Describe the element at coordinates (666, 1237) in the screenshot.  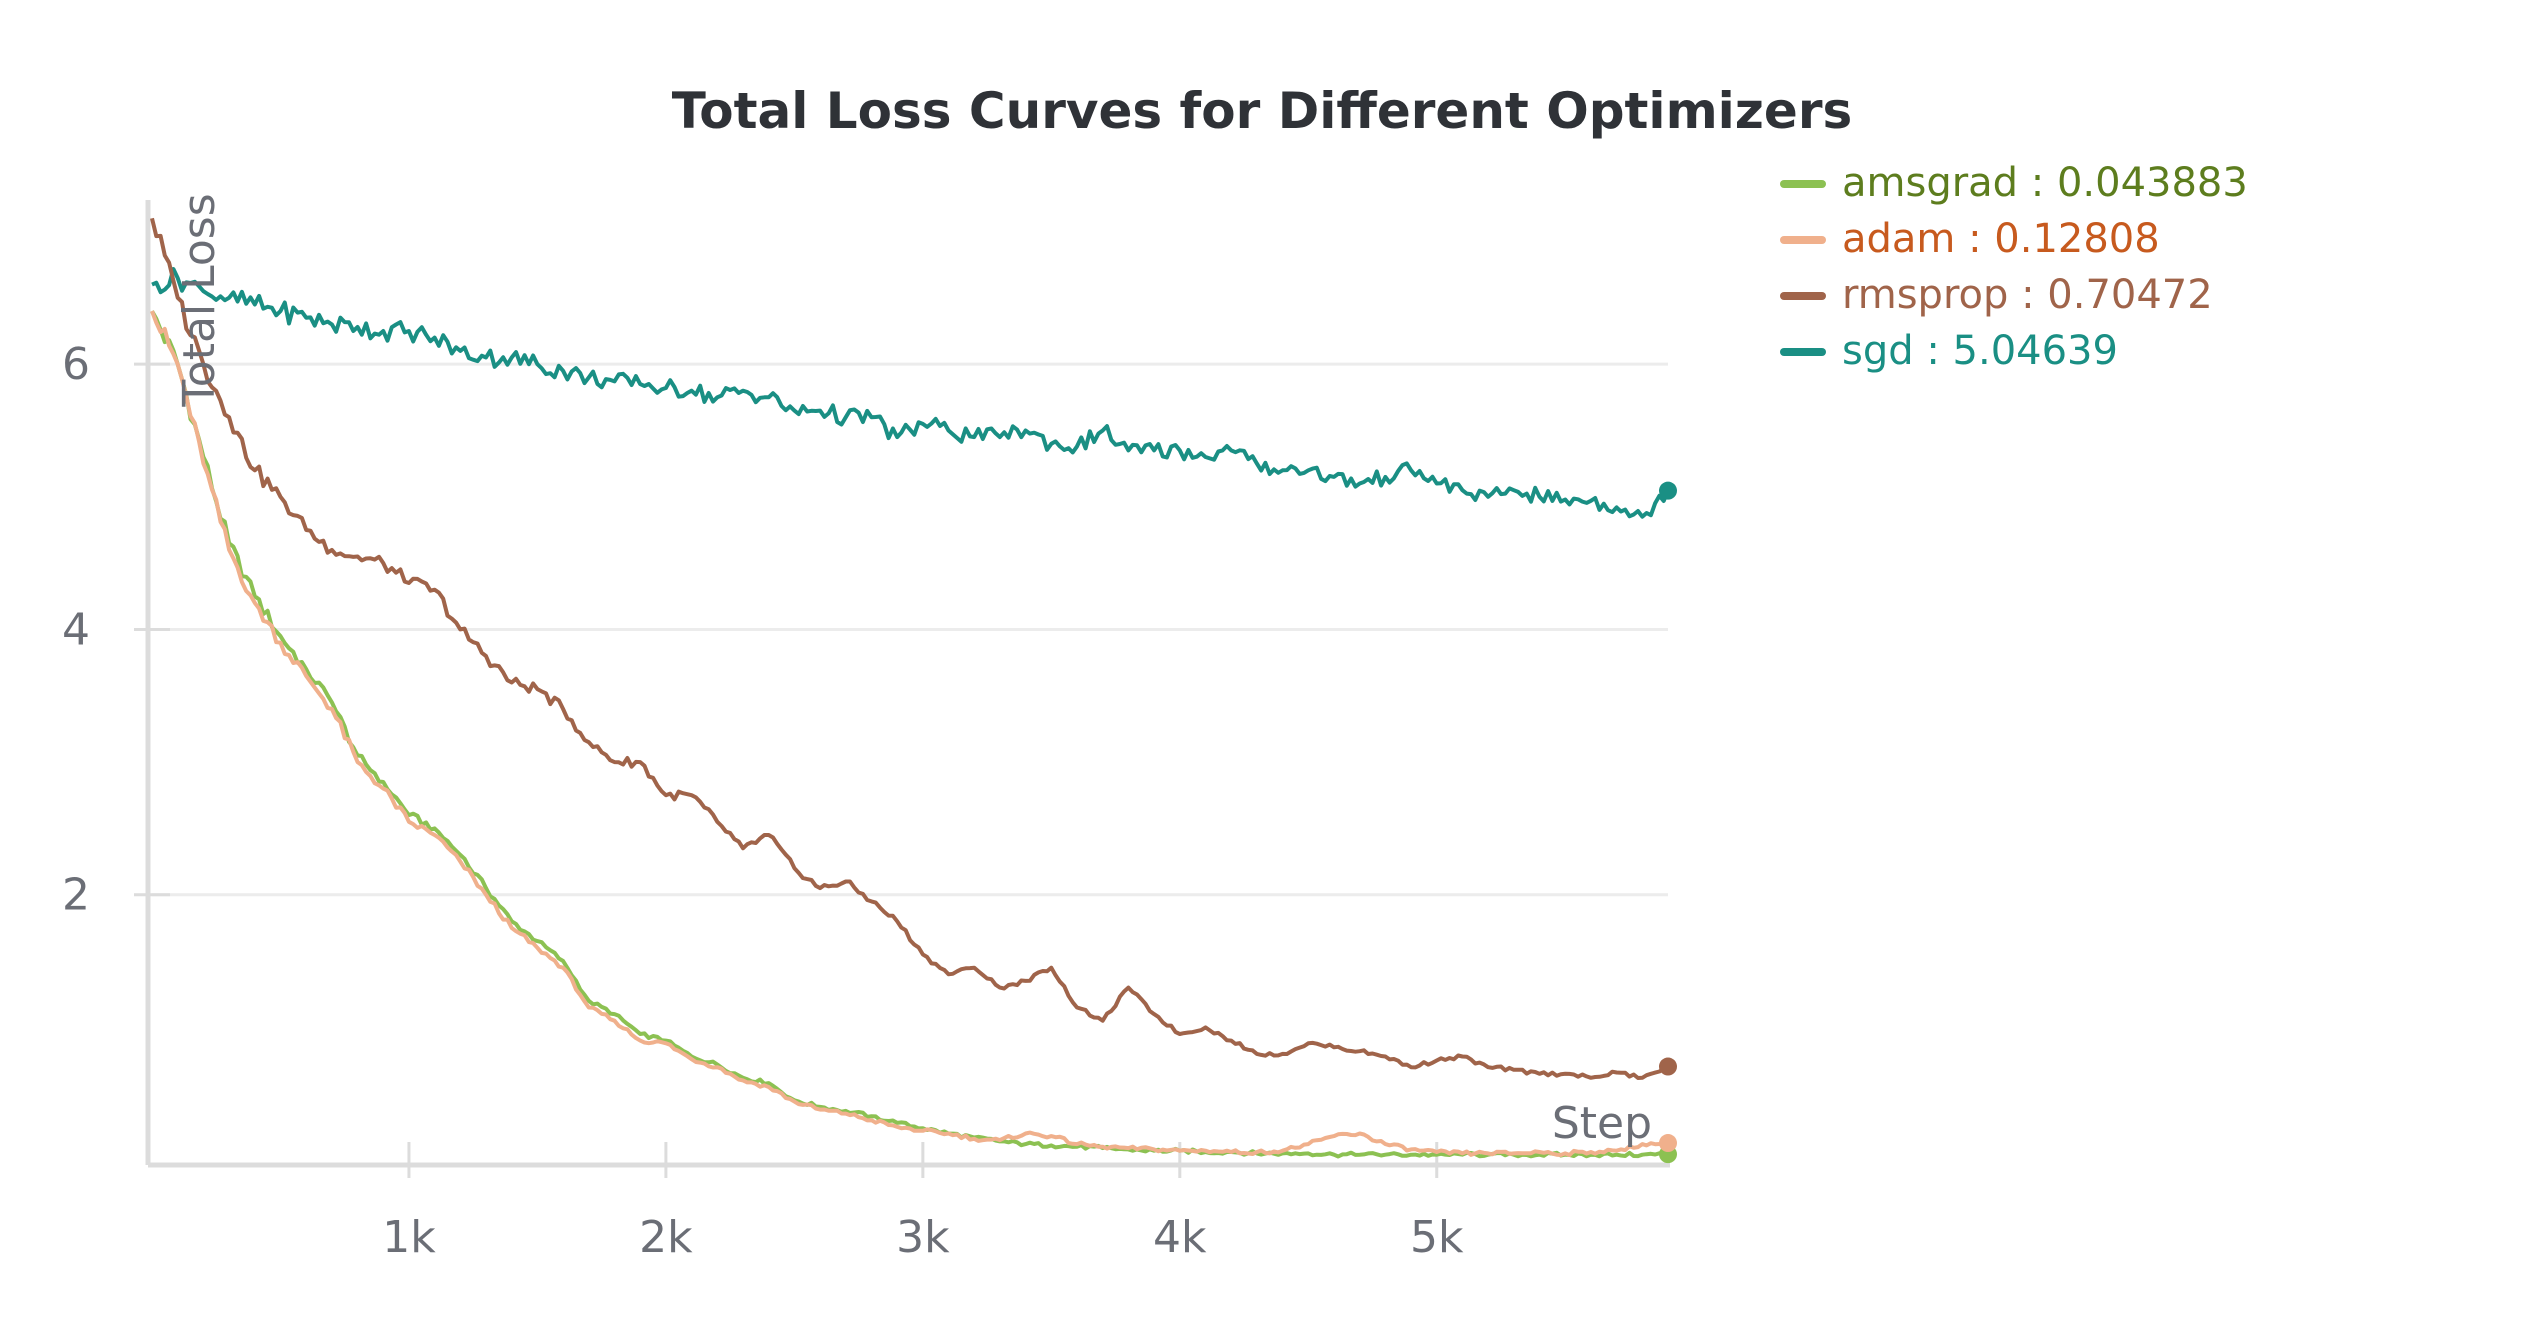
I see `x-tick-label: 2k` at that location.